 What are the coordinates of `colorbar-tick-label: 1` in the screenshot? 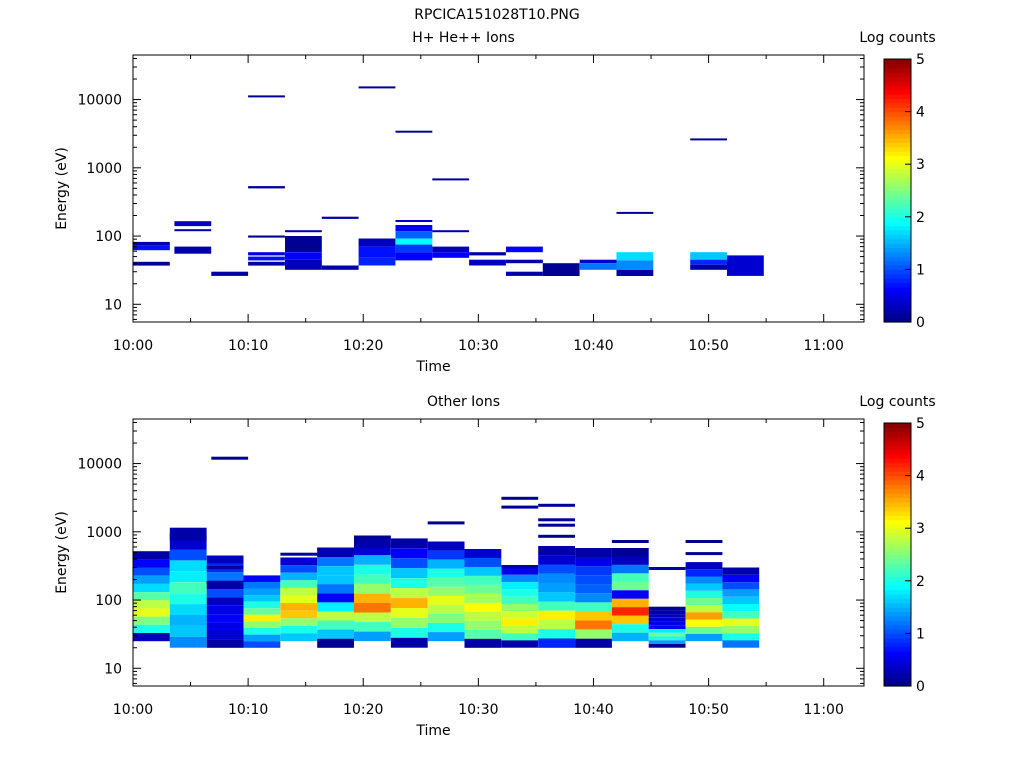 It's located at (920, 270).